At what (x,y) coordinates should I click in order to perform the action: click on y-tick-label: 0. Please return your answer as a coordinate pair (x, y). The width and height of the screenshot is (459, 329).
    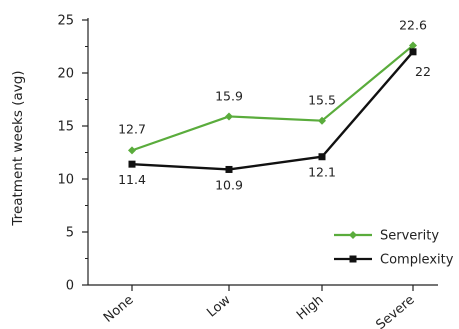
    Looking at the image, I should click on (70, 286).